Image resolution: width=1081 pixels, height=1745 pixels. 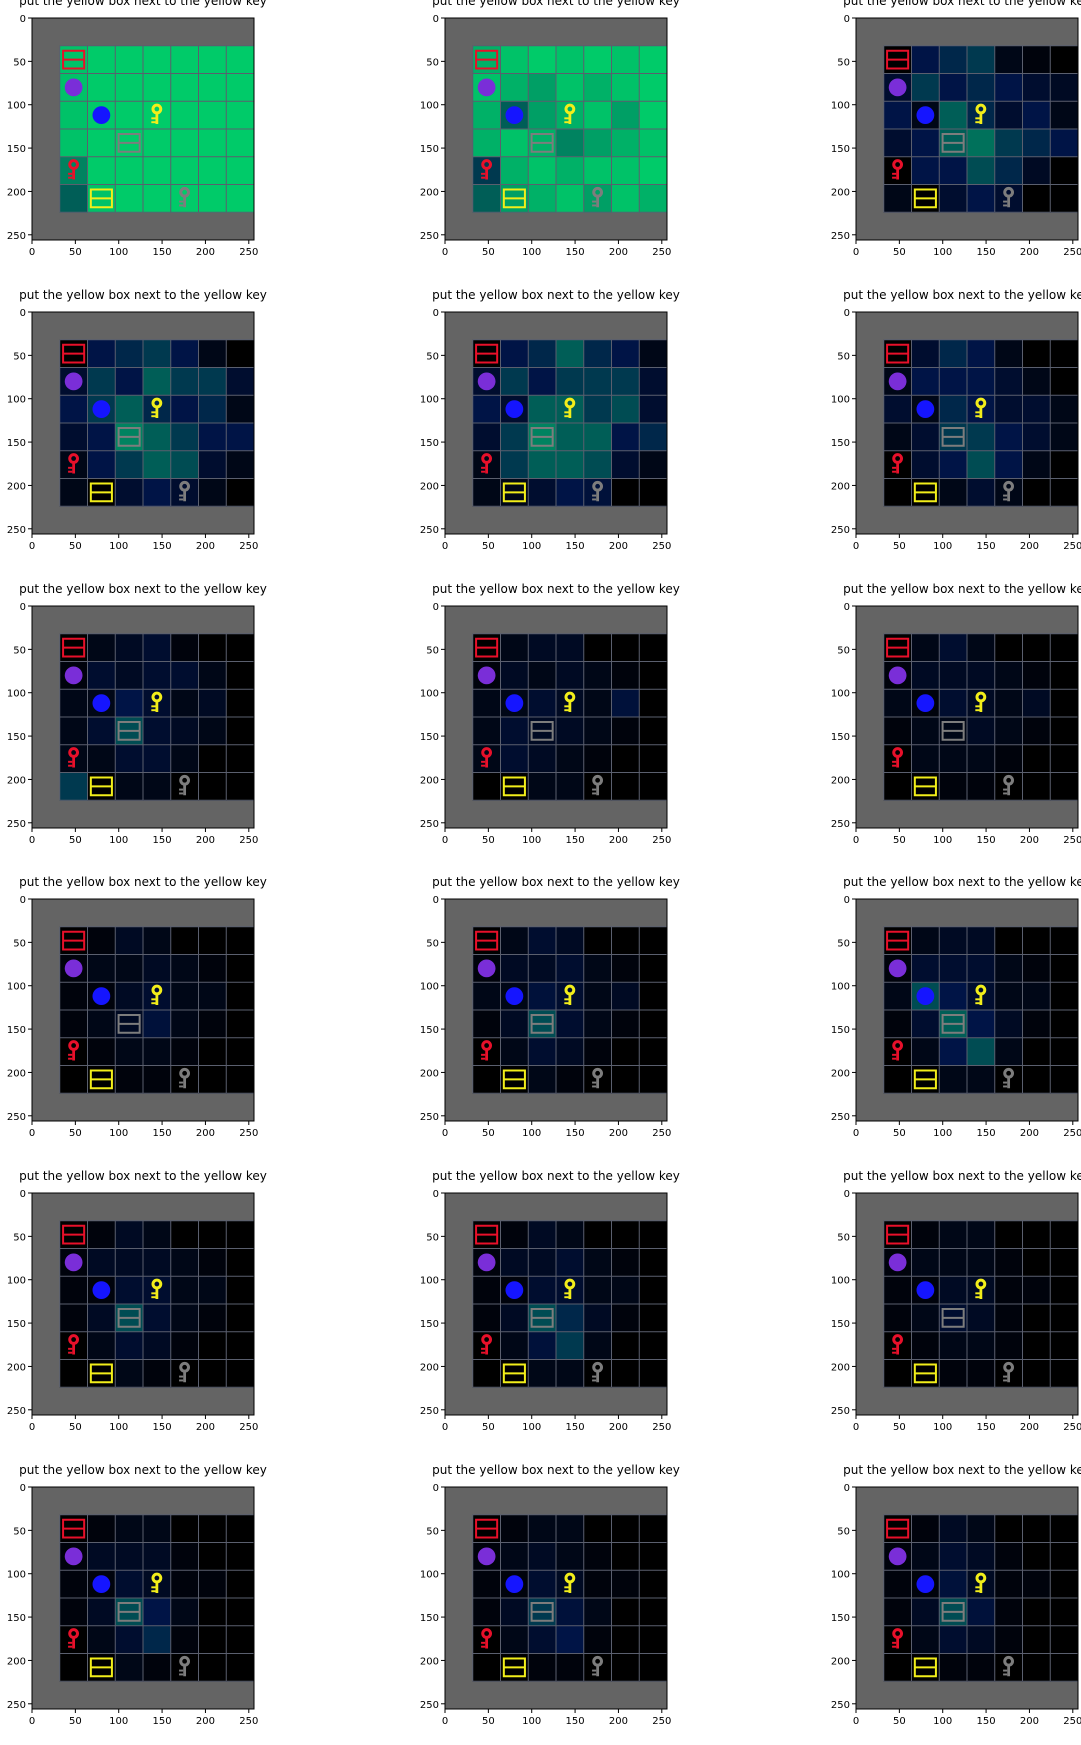 I want to click on grey-key-icon, so click(x=1009, y=1372).